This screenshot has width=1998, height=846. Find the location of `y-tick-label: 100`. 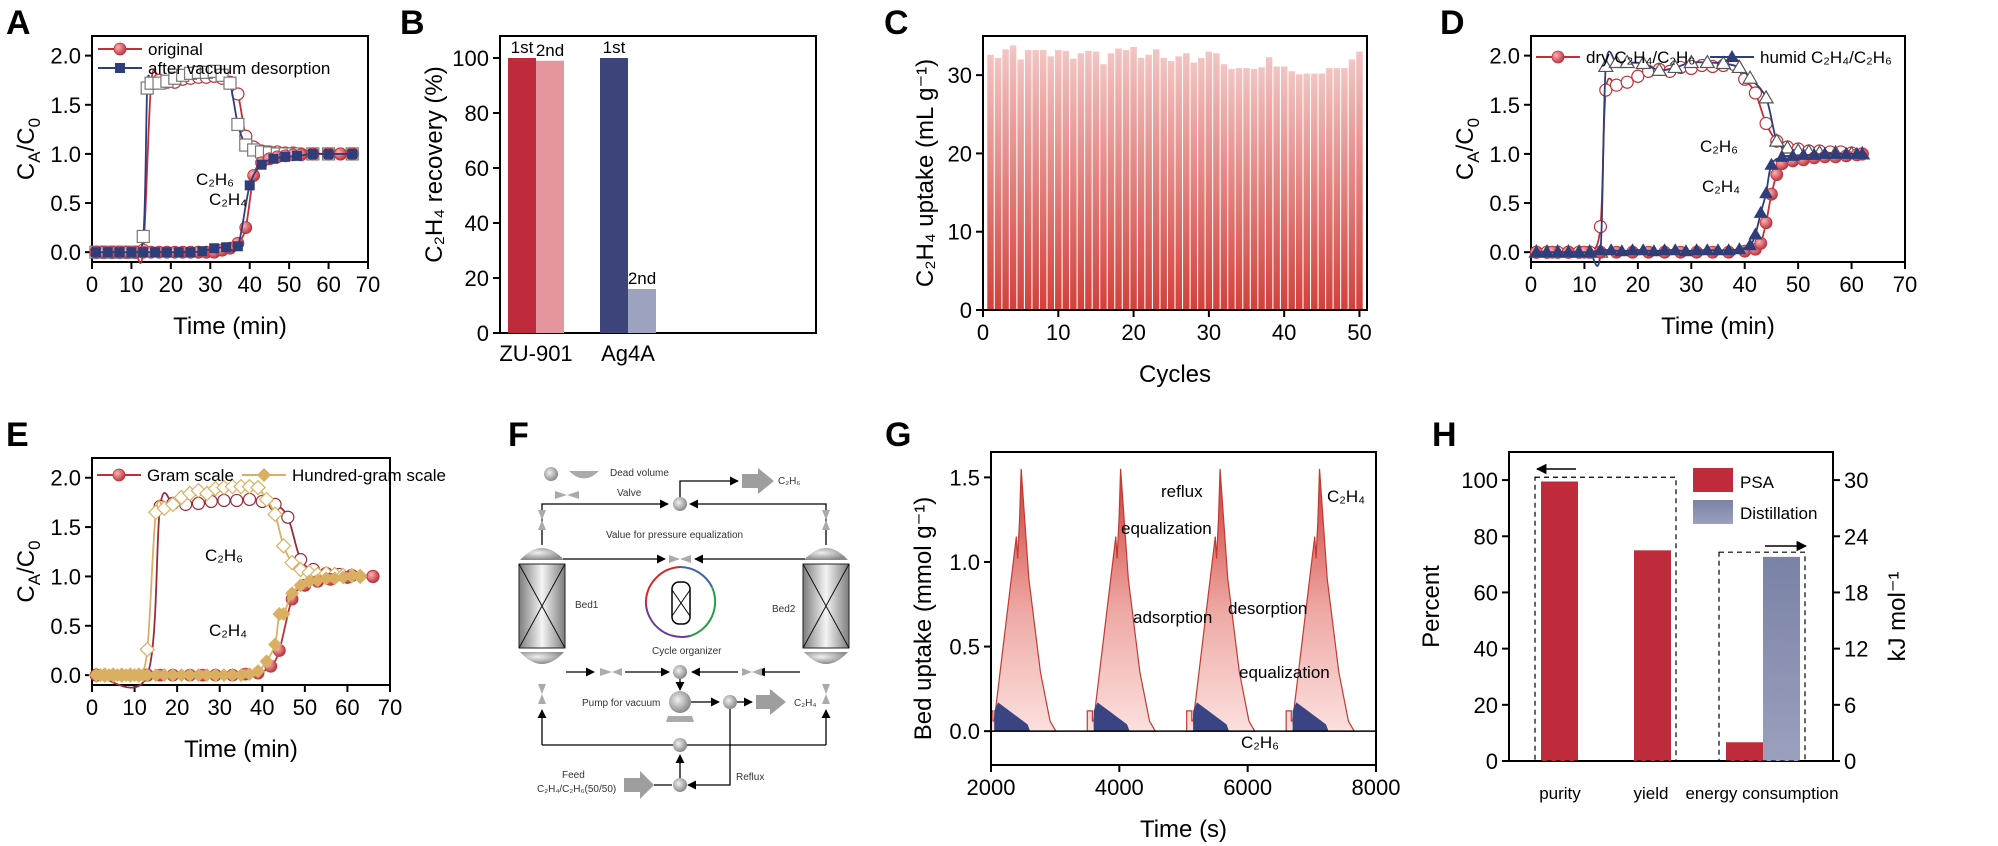

y-tick-label: 100 is located at coordinates (470, 58).